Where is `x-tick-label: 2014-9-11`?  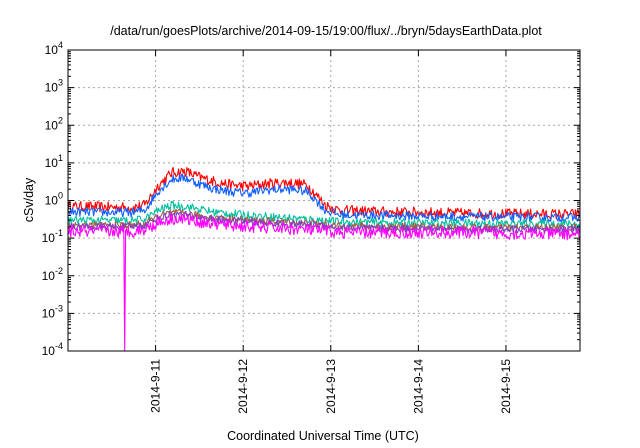 x-tick-label: 2014-9-11 is located at coordinates (156, 386).